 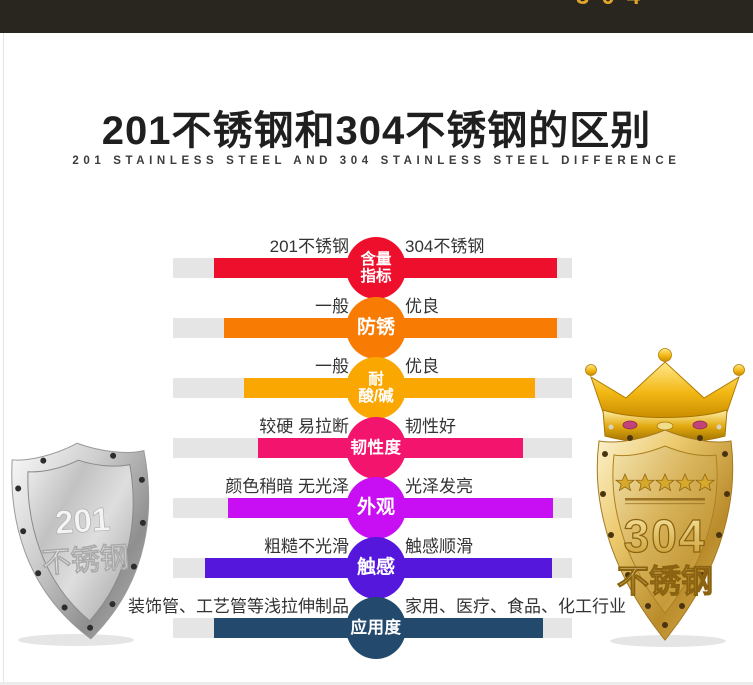 I want to click on shield-201-label: 不锈钢, so click(x=85, y=560).